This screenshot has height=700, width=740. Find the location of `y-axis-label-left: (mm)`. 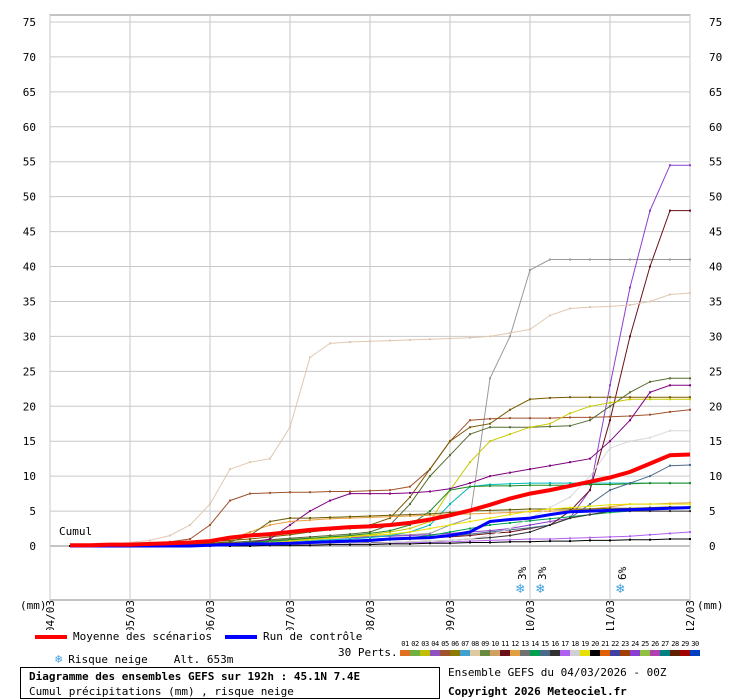

y-axis-label-left: (mm) is located at coordinates (33, 605).